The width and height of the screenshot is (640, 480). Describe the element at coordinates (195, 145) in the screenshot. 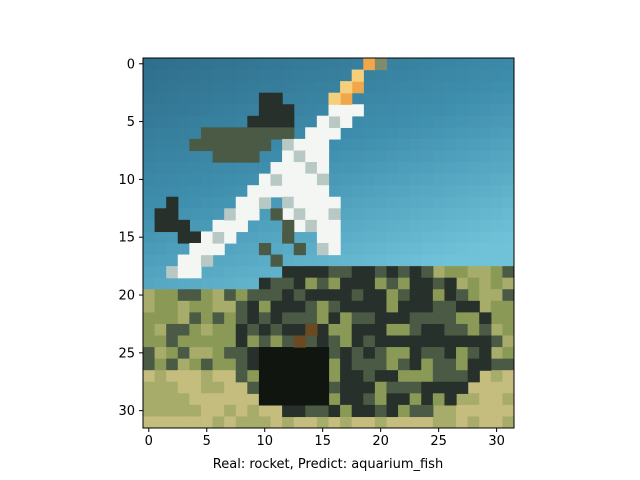

I see `wing-pixel` at that location.